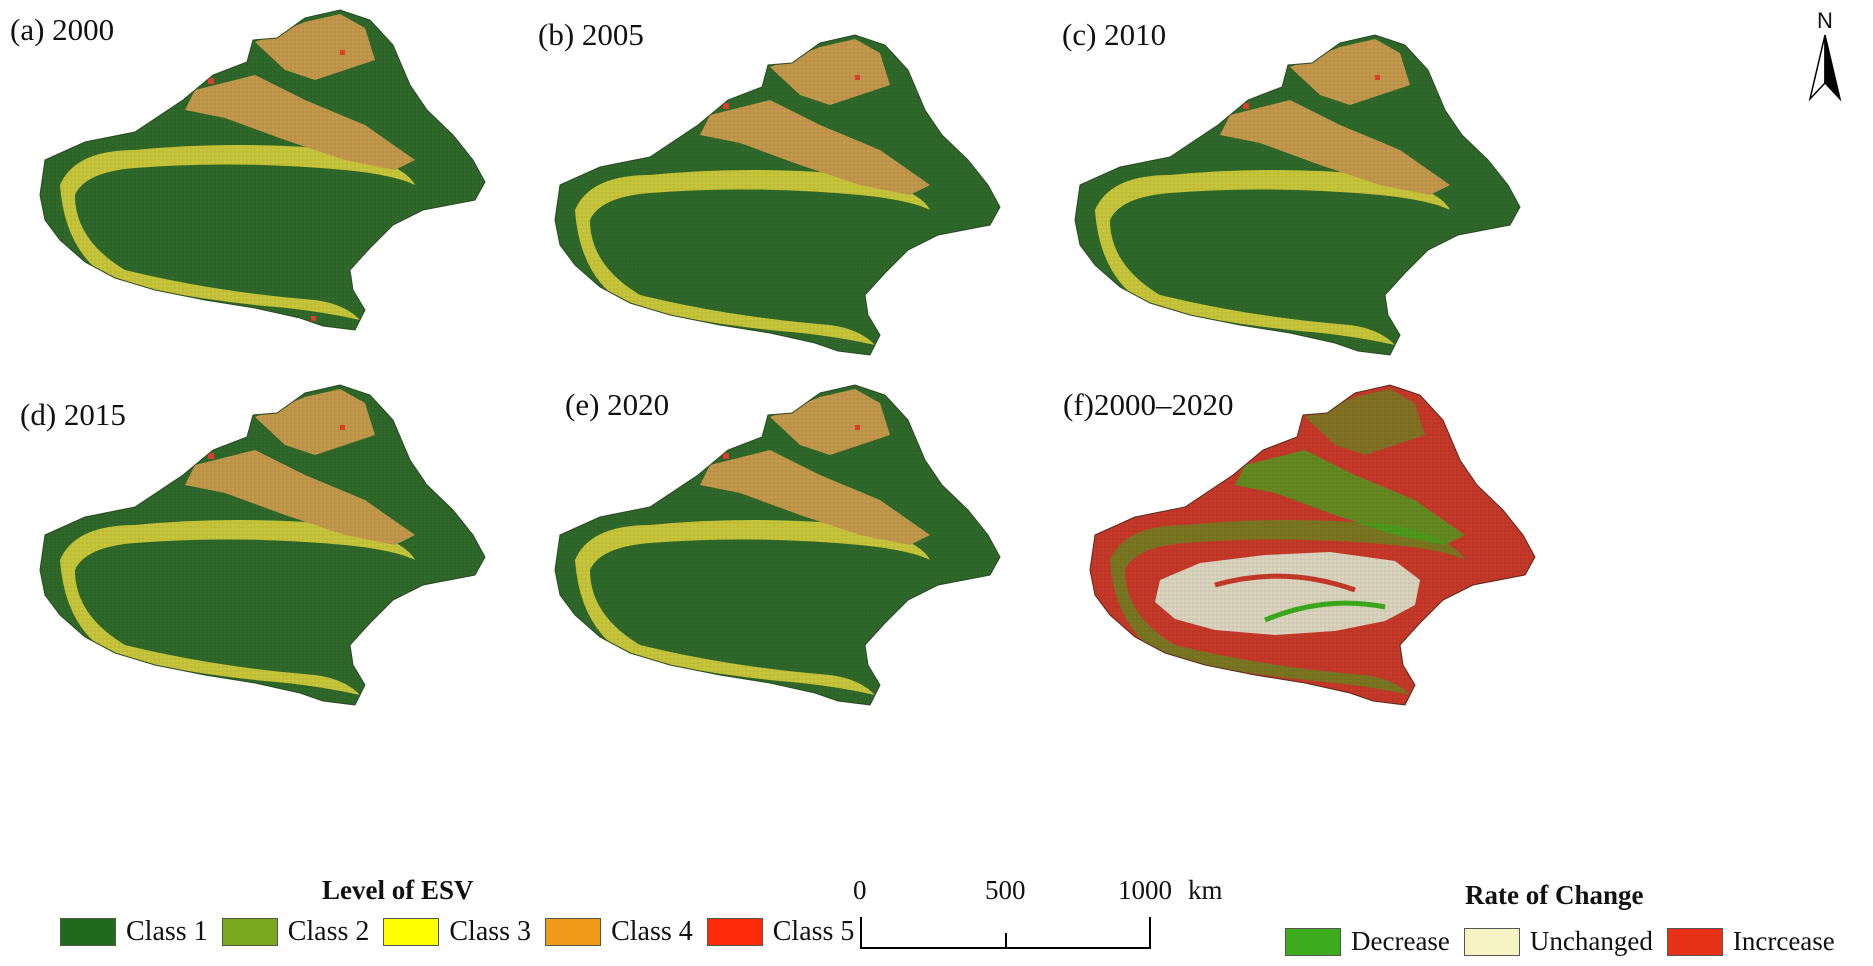  I want to click on map-panel-d: (d) 2015, so click(255, 550).